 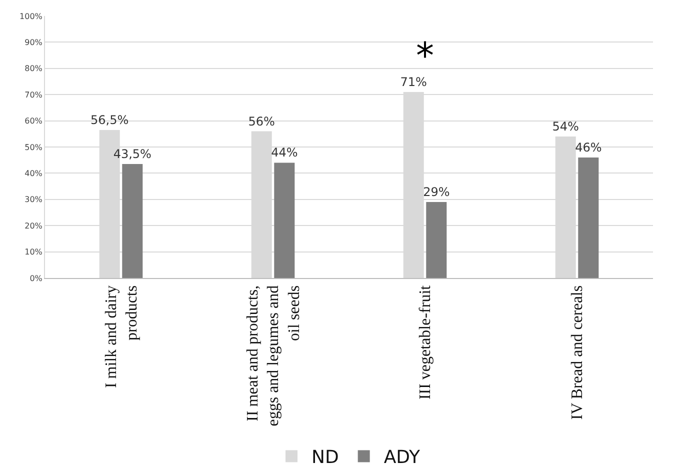 What do you see at coordinates (109, 119) in the screenshot?
I see `data-label: 56,5%` at bounding box center [109, 119].